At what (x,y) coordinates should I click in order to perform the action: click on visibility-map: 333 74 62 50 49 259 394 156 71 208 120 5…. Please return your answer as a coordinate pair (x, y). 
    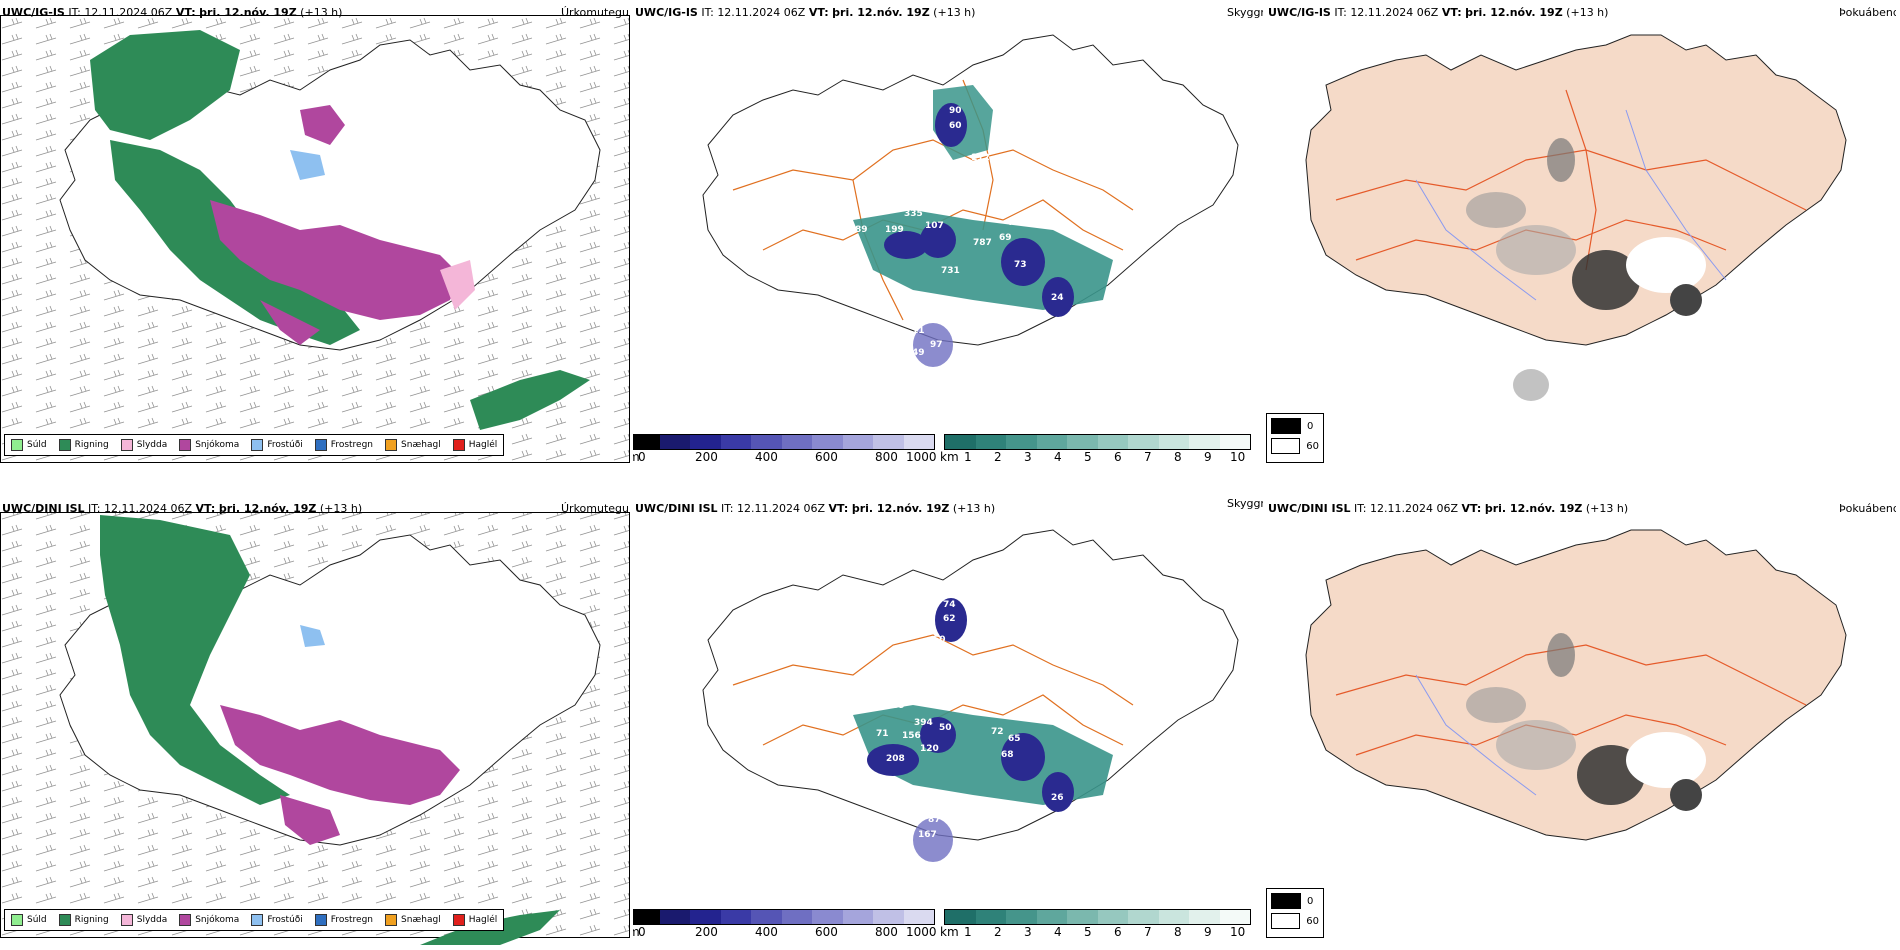
    Looking at the image, I should click on (942, 701).